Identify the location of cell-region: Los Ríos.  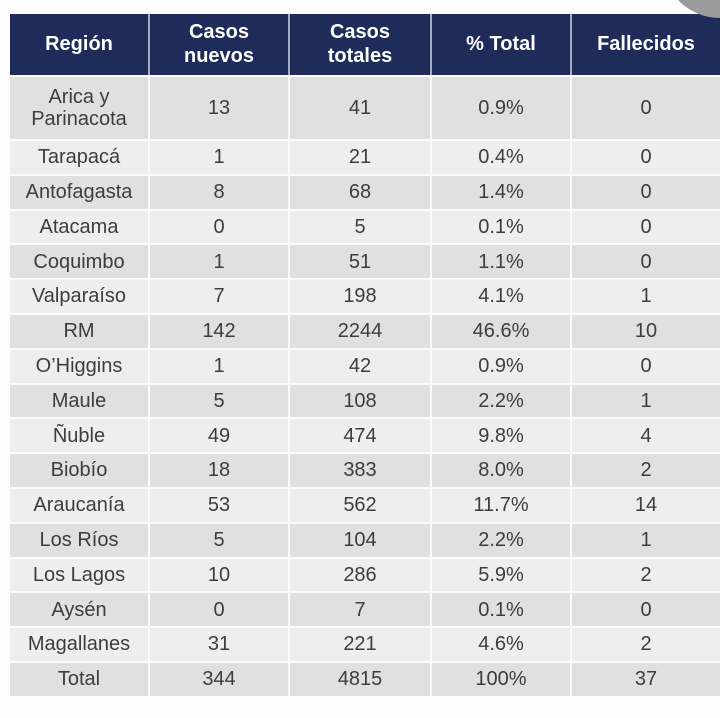
(79, 540).